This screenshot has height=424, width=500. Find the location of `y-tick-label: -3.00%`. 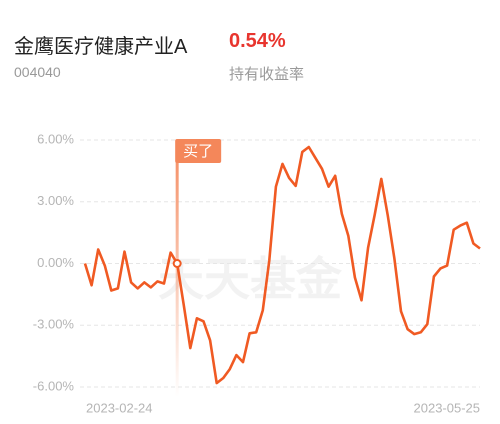

y-tick-label: -3.00% is located at coordinates (54, 324).